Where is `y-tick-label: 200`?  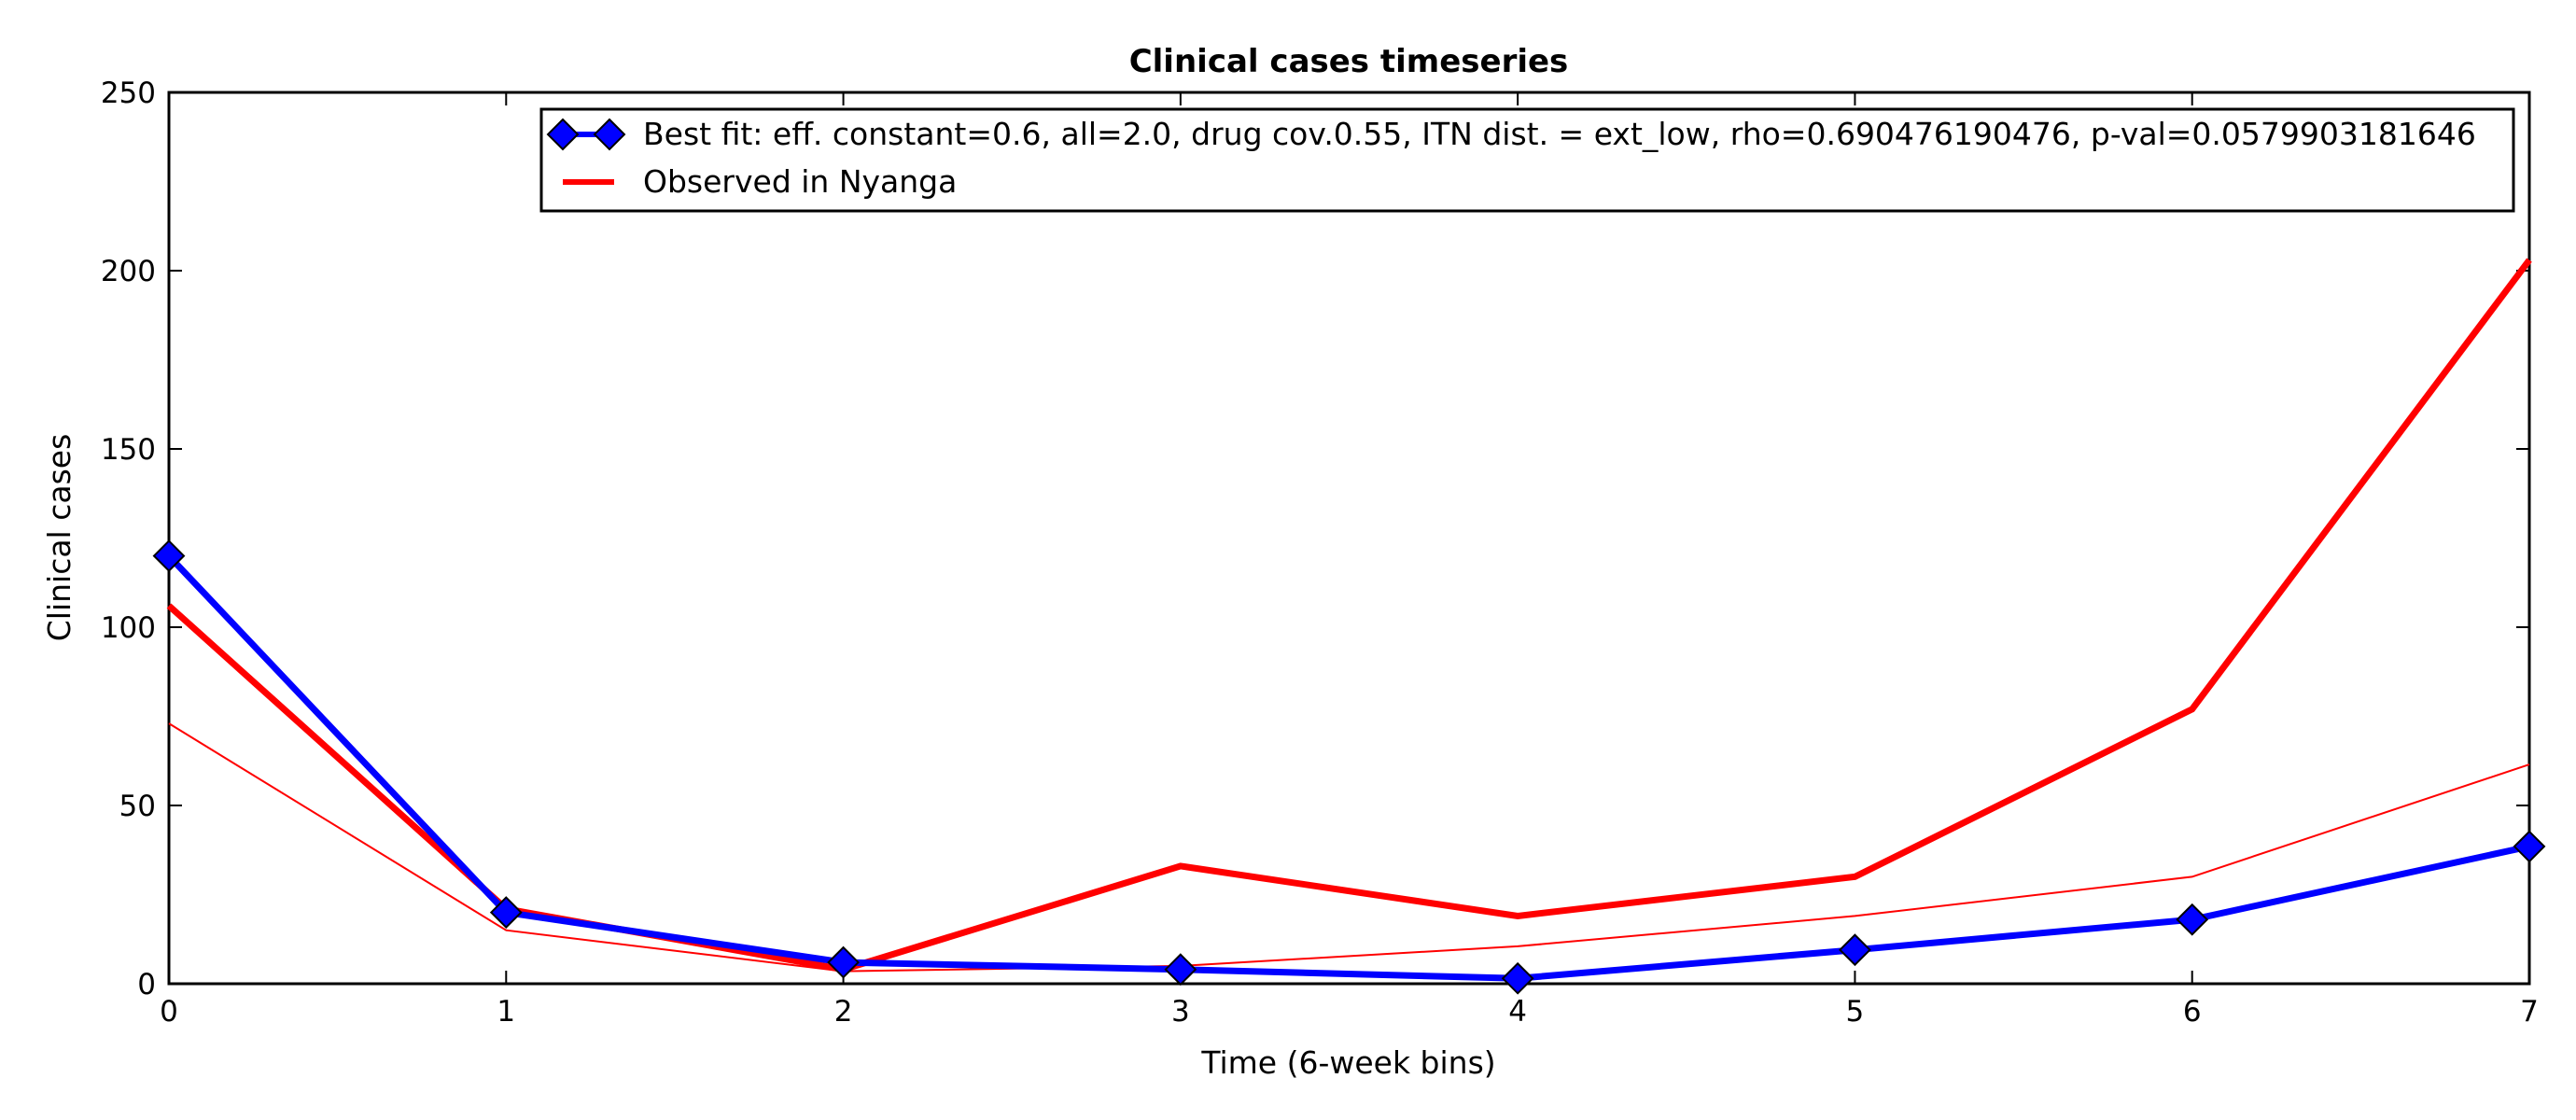
y-tick-label: 200 is located at coordinates (128, 271).